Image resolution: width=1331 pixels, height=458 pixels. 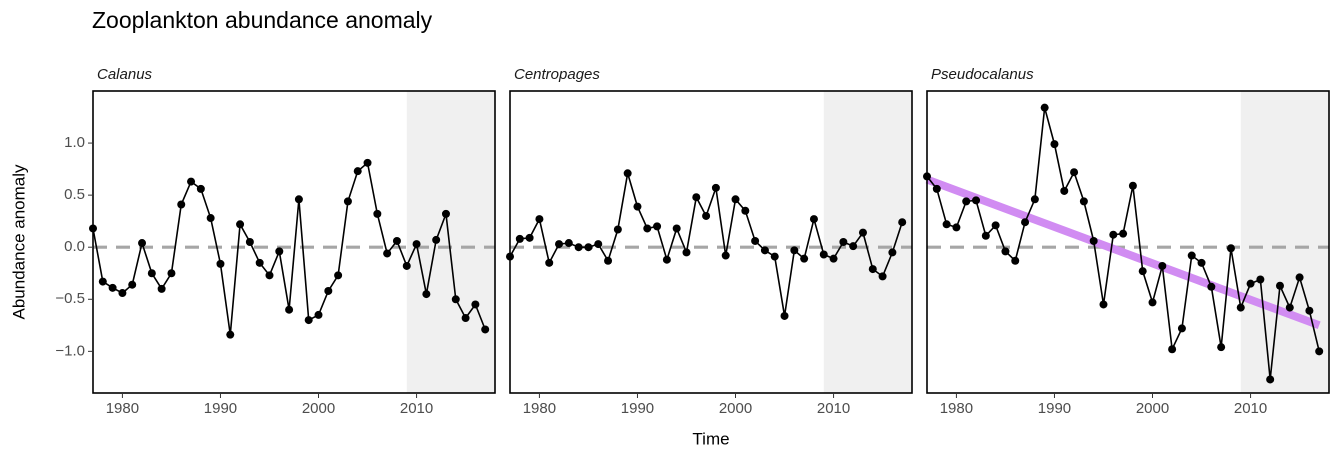 I want to click on facet-label: Calanus, so click(x=125, y=74).